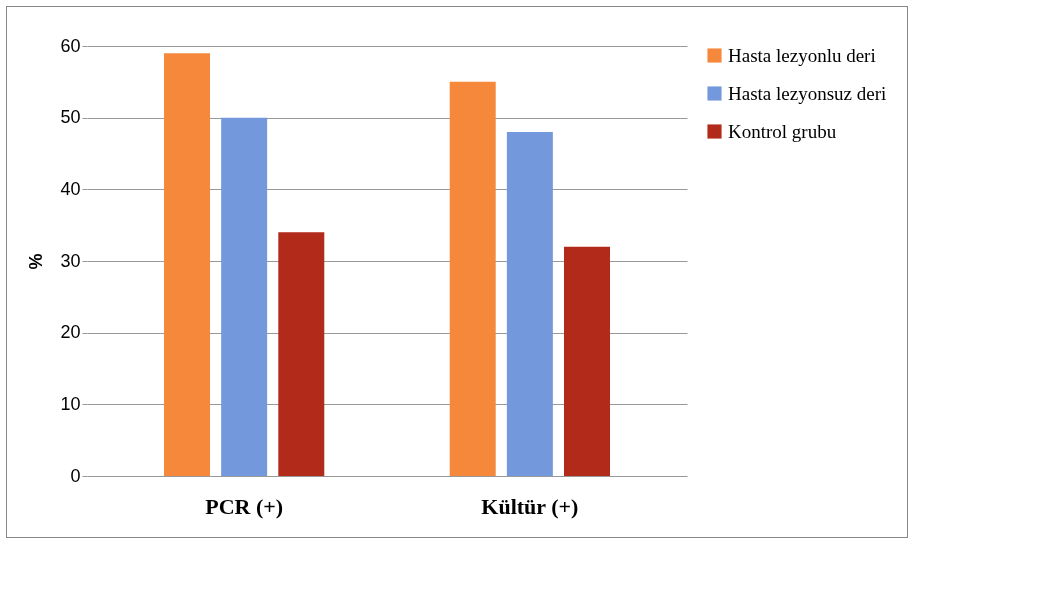  Describe the element at coordinates (530, 506) in the screenshot. I see `x-tick-label: Kültür (+)` at that location.